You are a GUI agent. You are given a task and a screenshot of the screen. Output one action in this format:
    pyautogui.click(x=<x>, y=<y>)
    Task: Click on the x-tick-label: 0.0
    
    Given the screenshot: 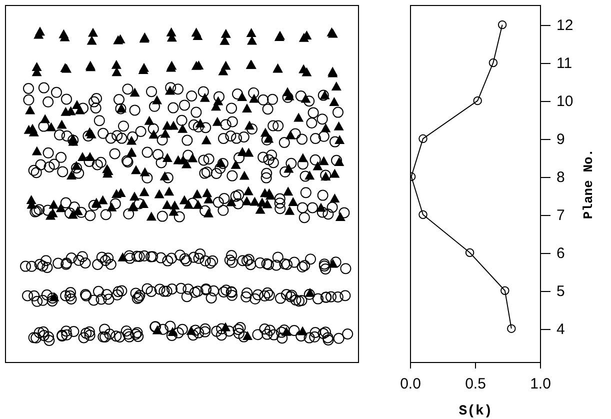 What is the action you would take?
    pyautogui.click(x=410, y=384)
    